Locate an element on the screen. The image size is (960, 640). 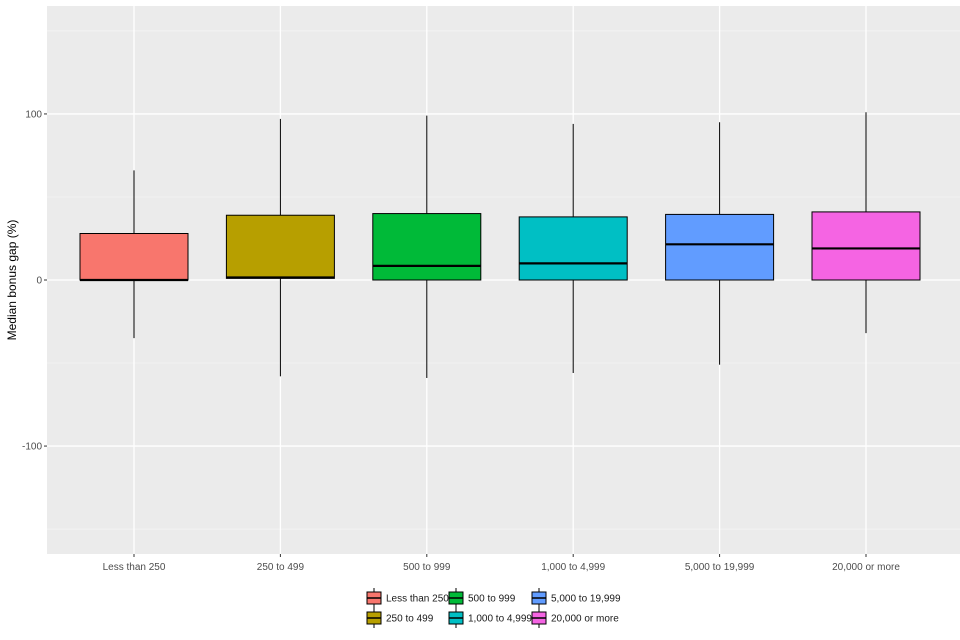
x-tick-label: 250 to 499 is located at coordinates (281, 567).